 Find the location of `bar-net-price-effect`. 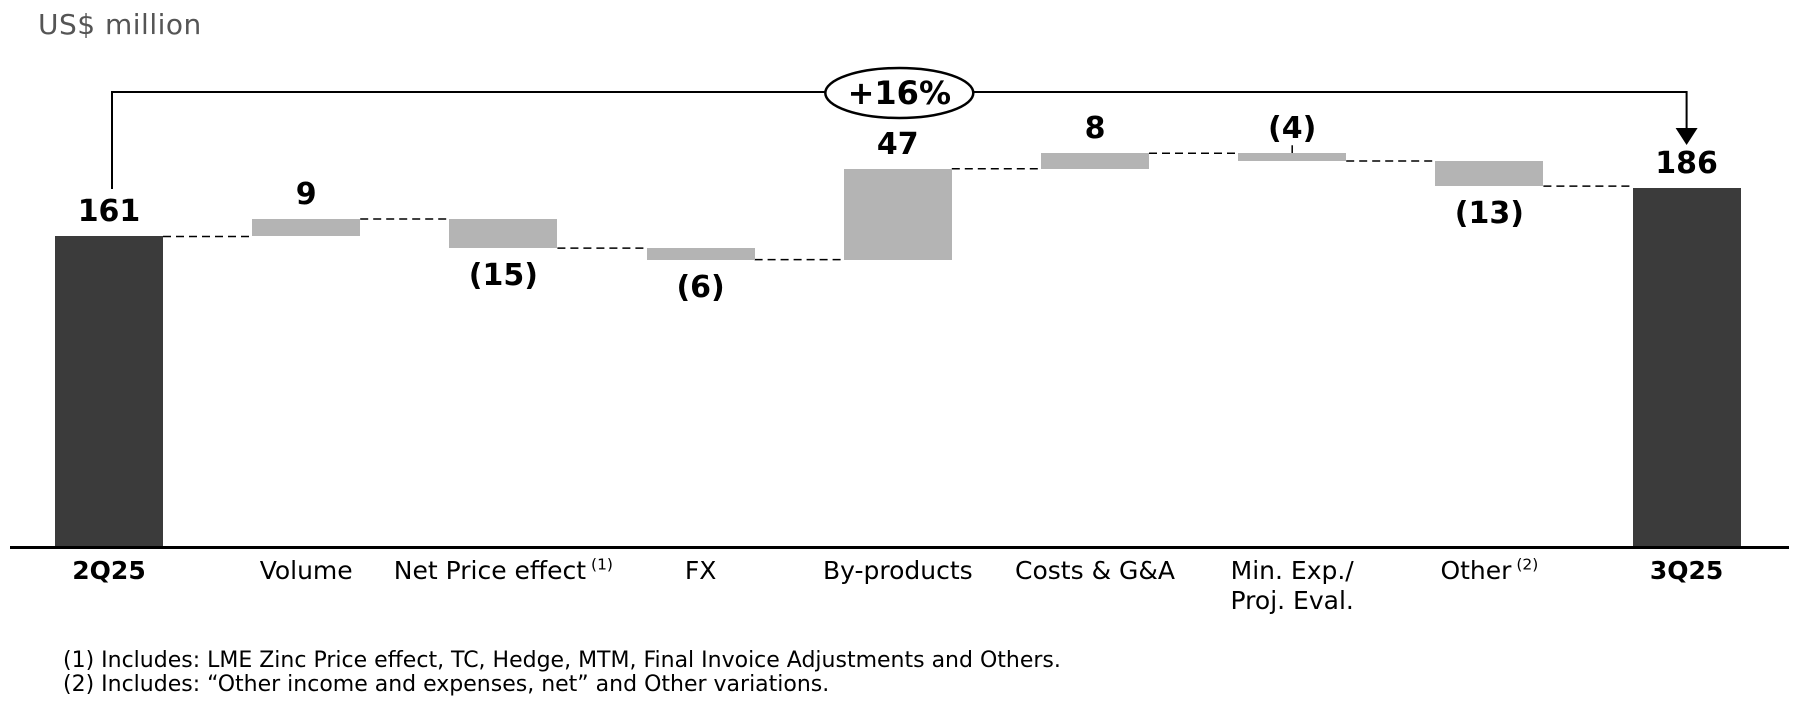

bar-net-price-effect is located at coordinates (503, 234).